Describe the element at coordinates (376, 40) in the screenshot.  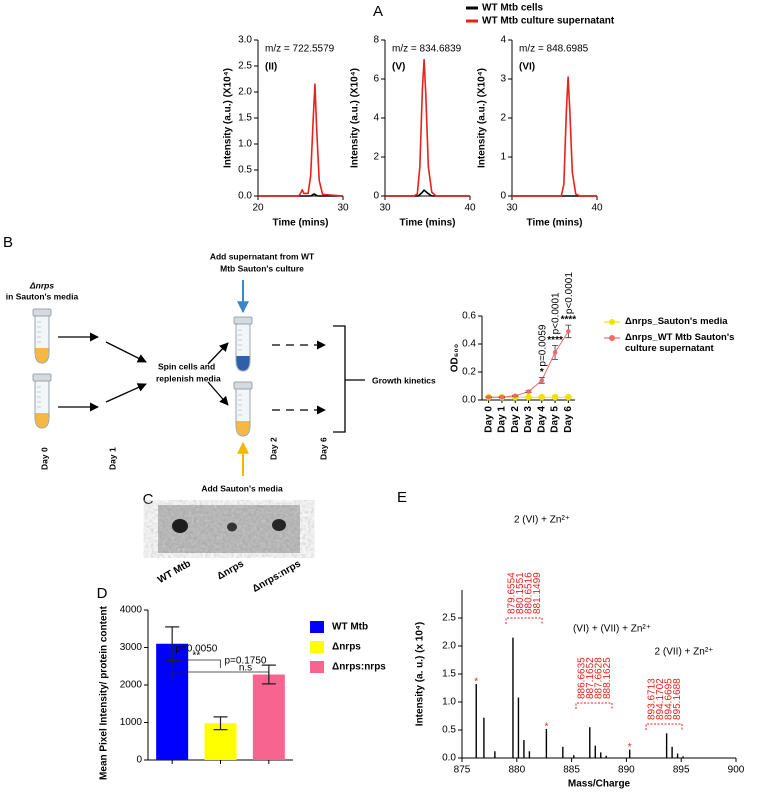
I see `y-tick-label: 8` at that location.